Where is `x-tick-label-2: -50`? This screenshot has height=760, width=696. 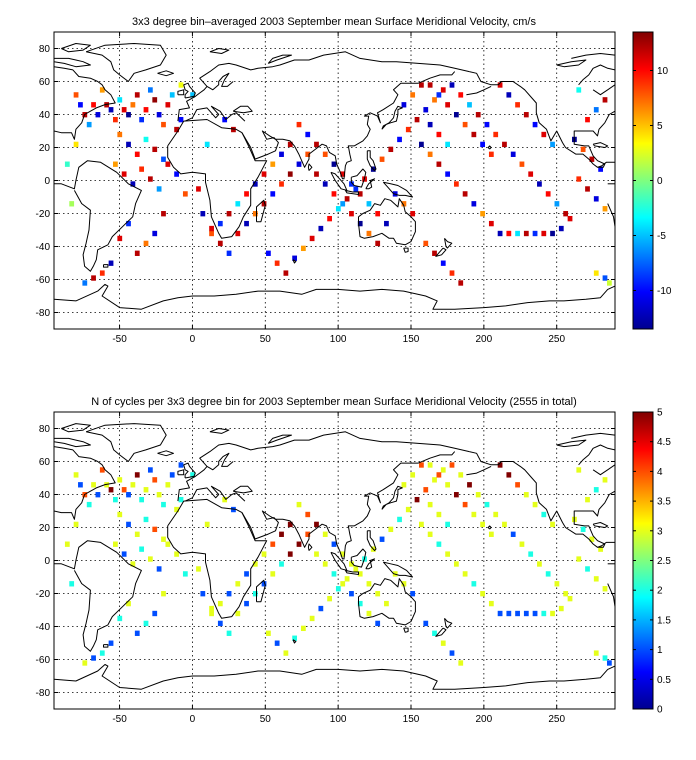
x-tick-label-2: -50 is located at coordinates (119, 719).